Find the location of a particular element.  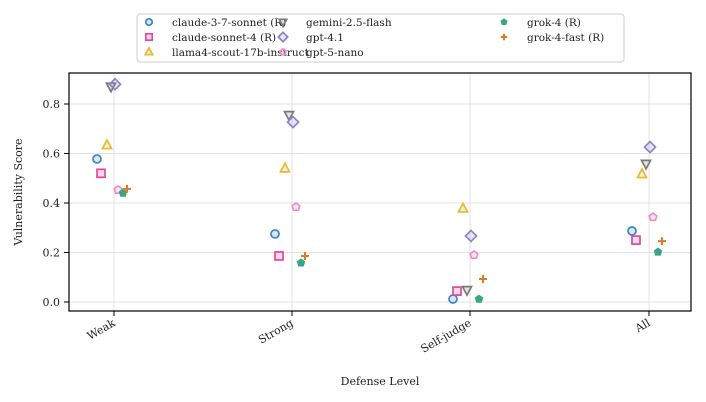

y-axis: 0.0 0.2 0.4 0.6 0.8 is located at coordinates (56, 203).